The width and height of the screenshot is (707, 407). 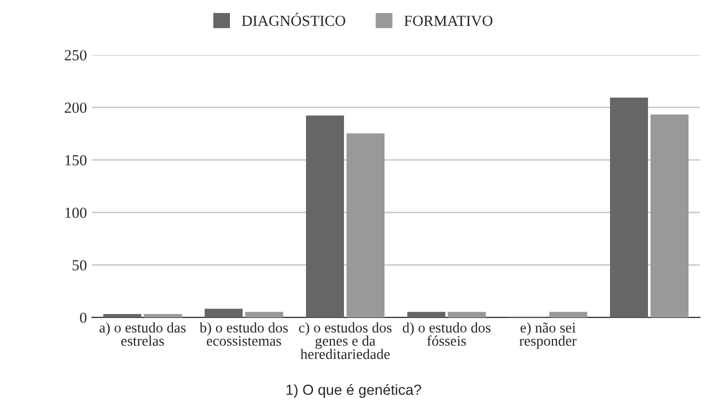 I want to click on x-tick-label: a) o estudo das estrelas, so click(x=143, y=334).